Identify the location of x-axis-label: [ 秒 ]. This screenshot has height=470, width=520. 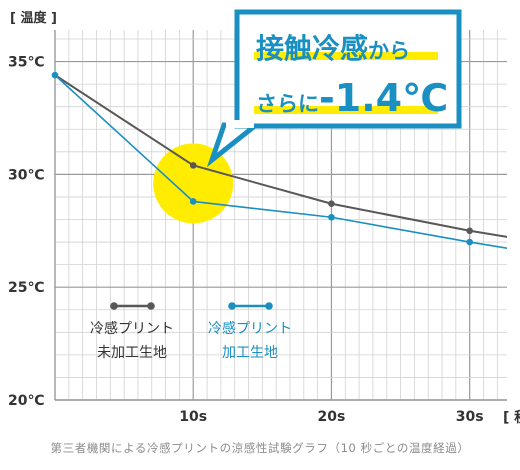
(511, 417).